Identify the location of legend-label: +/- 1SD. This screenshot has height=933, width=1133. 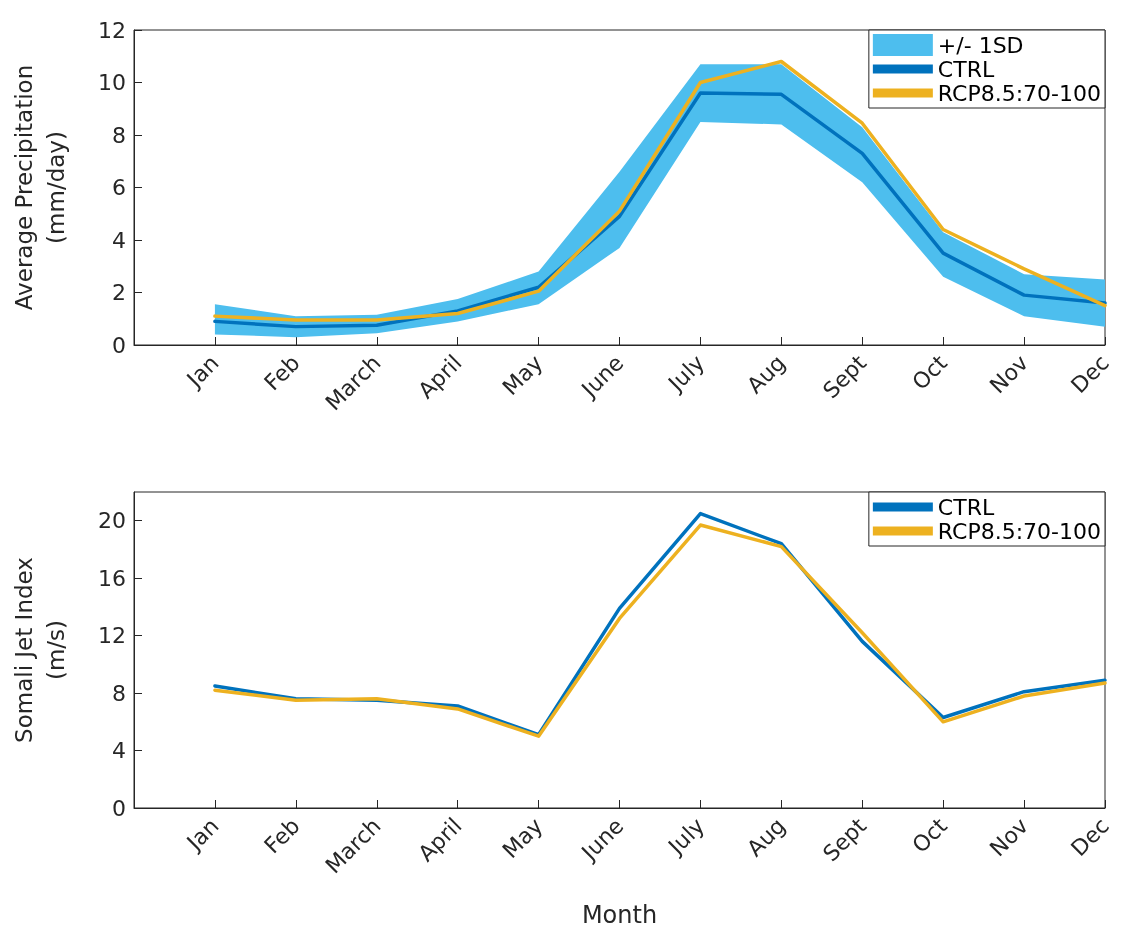
(980, 45).